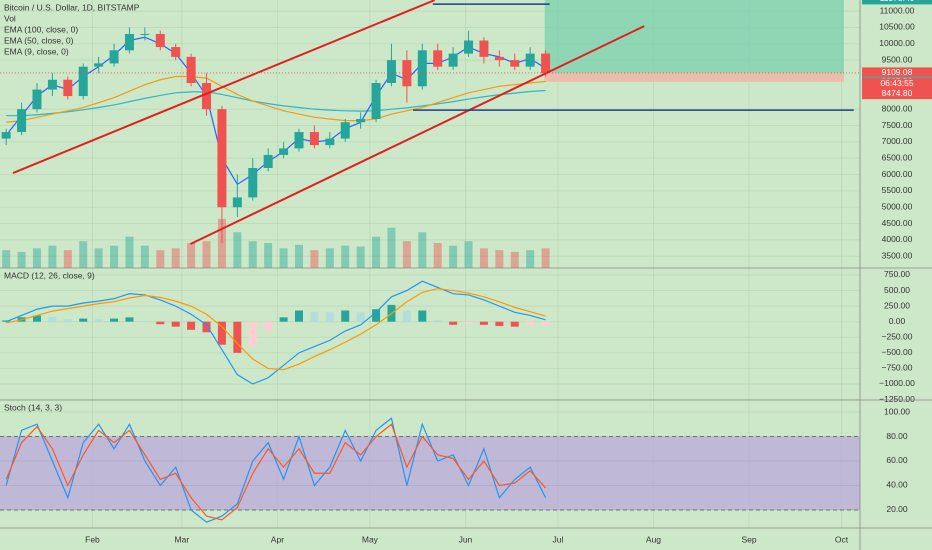  Describe the element at coordinates (897, 206) in the screenshot. I see `y-tick-label: 5000.00` at that location.